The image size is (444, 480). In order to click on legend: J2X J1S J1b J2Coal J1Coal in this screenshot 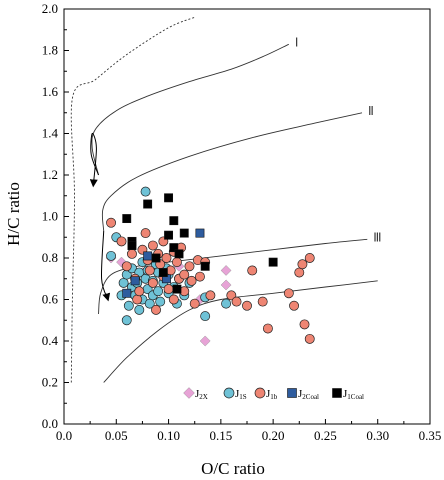, I will do `click(274, 395)`.